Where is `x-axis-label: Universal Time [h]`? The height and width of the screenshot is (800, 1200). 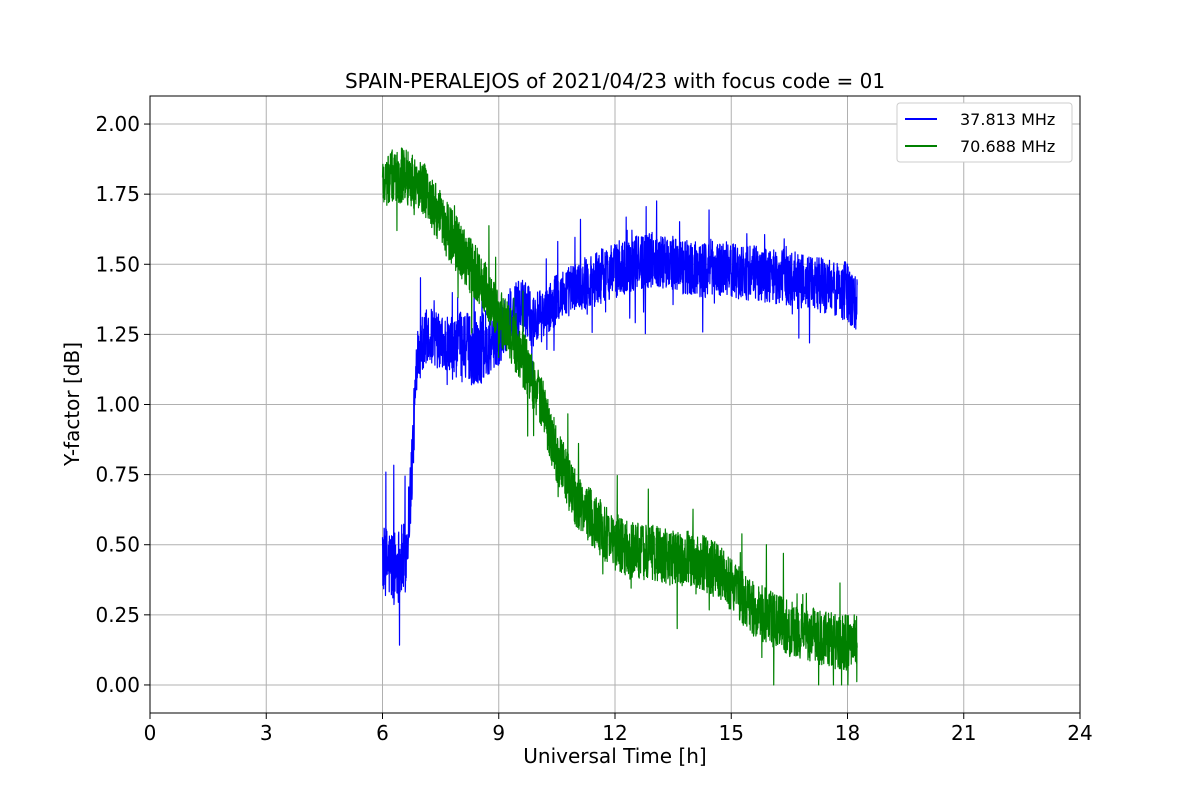
x-axis-label: Universal Time [h] is located at coordinates (614, 756).